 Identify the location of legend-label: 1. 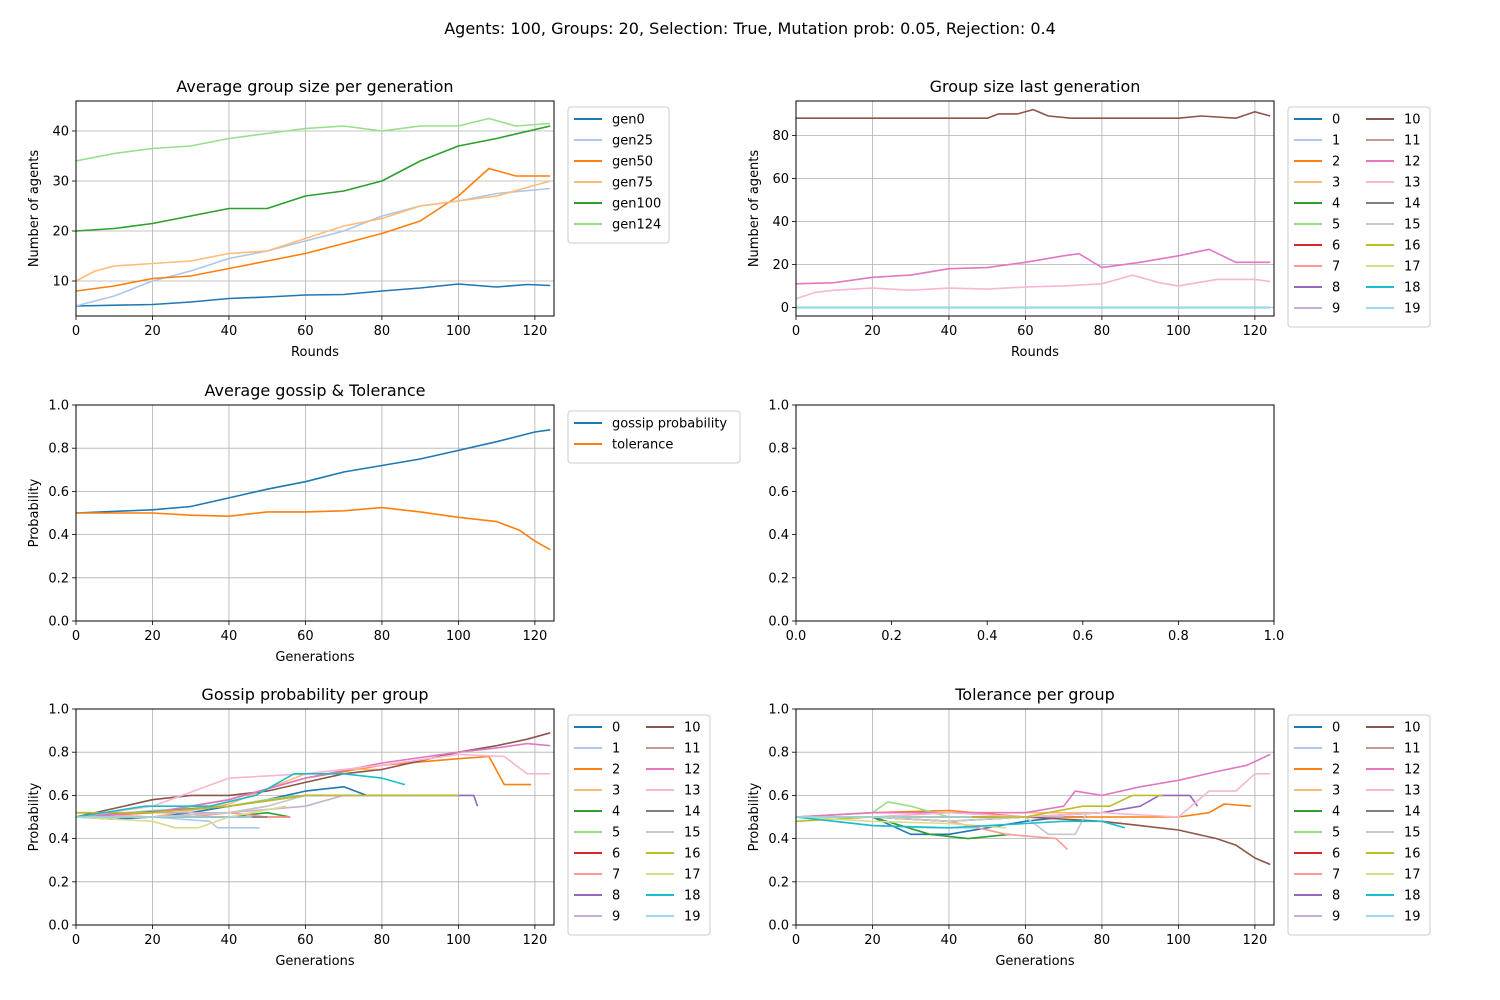
(1336, 749).